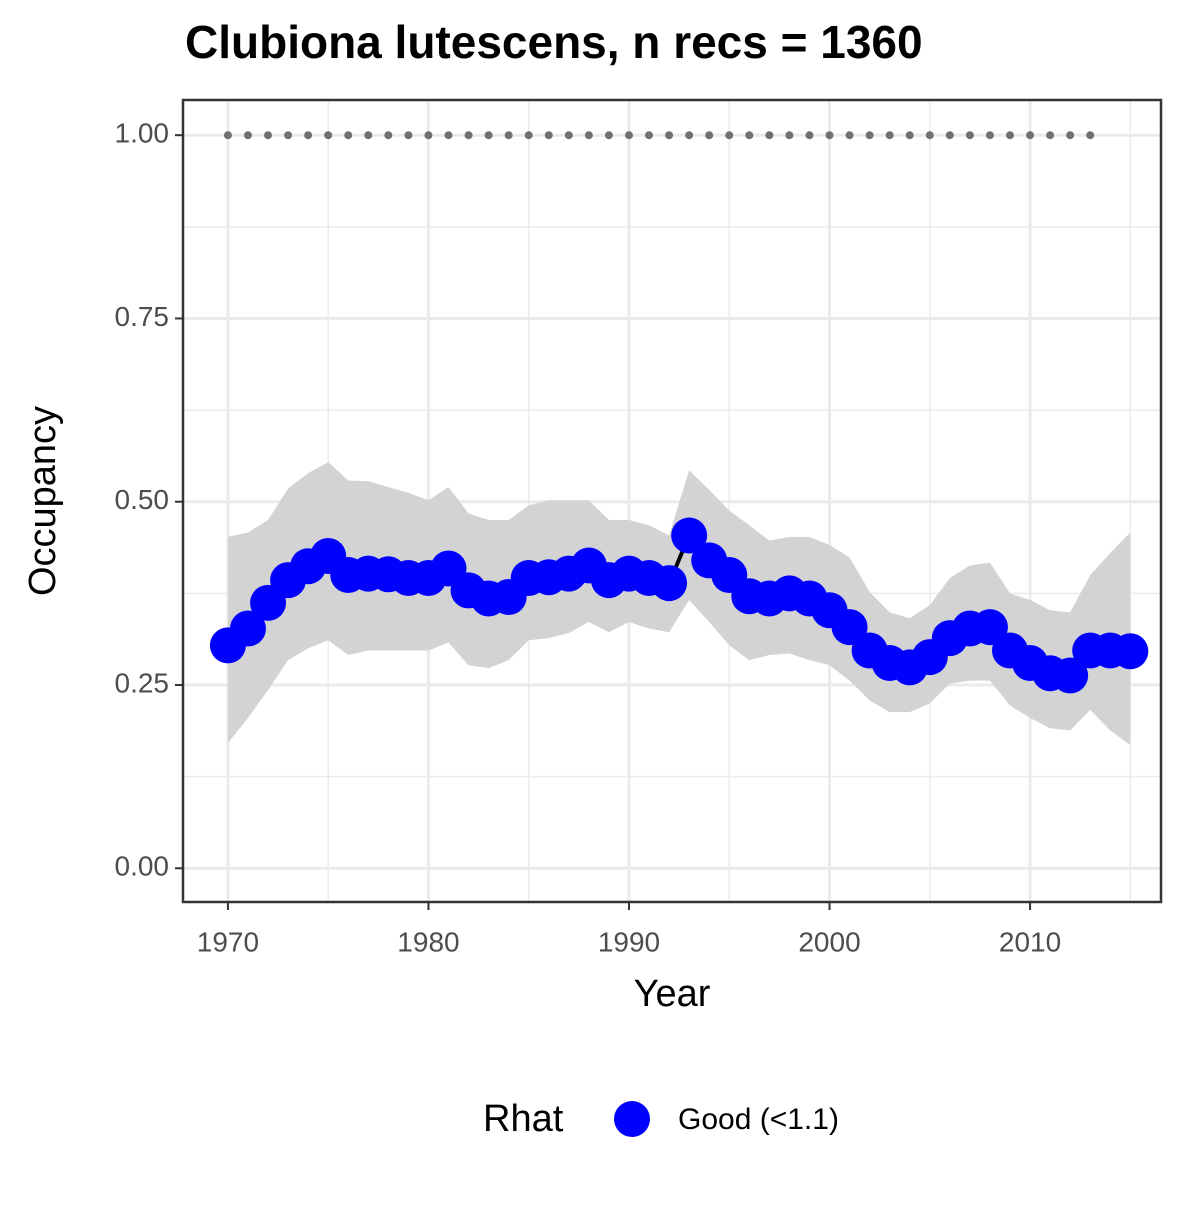 This screenshot has width=1200, height=1205. What do you see at coordinates (142, 866) in the screenshot?
I see `y-tick-label: 0.00` at bounding box center [142, 866].